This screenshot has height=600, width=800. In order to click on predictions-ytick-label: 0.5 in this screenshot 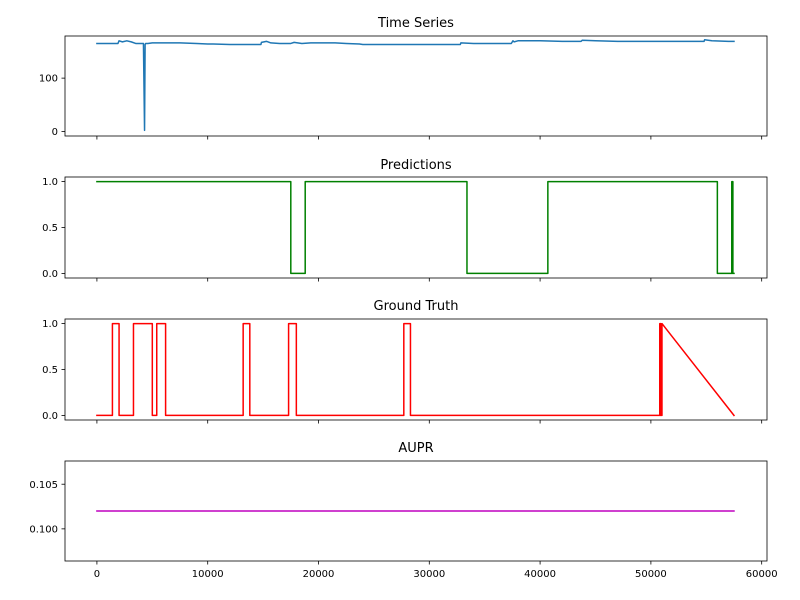, I will do `click(50, 228)`.